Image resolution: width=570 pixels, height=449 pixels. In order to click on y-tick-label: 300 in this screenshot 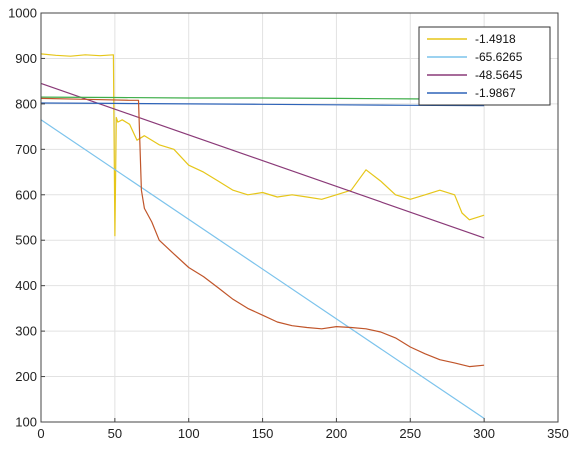, I will do `click(26, 331)`.